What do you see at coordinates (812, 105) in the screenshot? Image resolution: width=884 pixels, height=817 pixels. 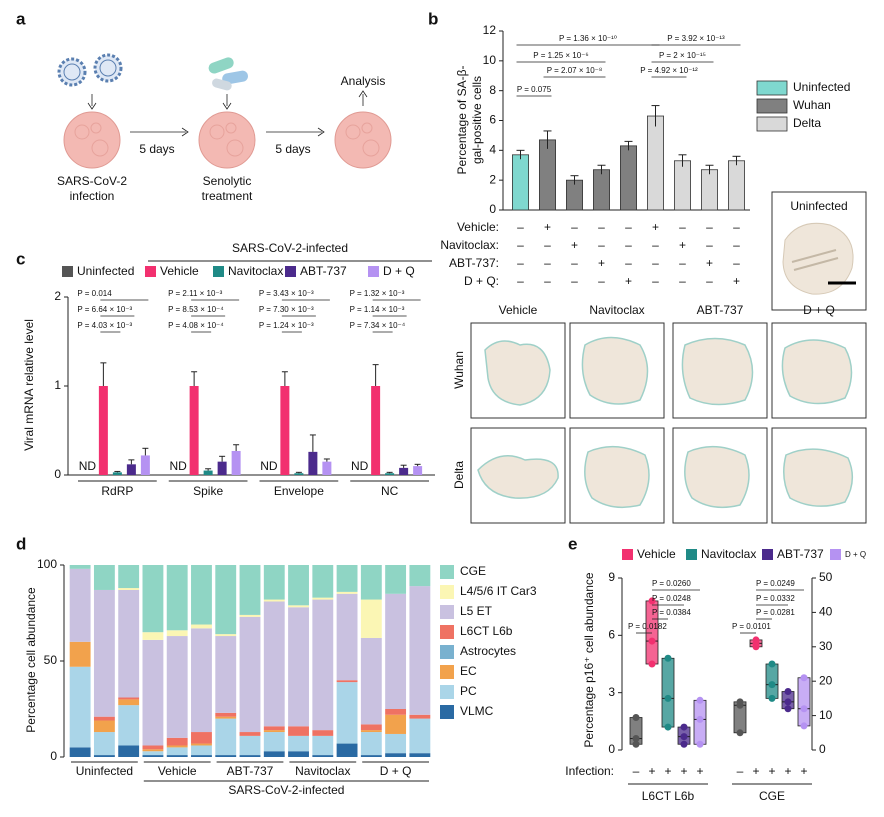 I see `legend-label: Wuhan` at bounding box center [812, 105].